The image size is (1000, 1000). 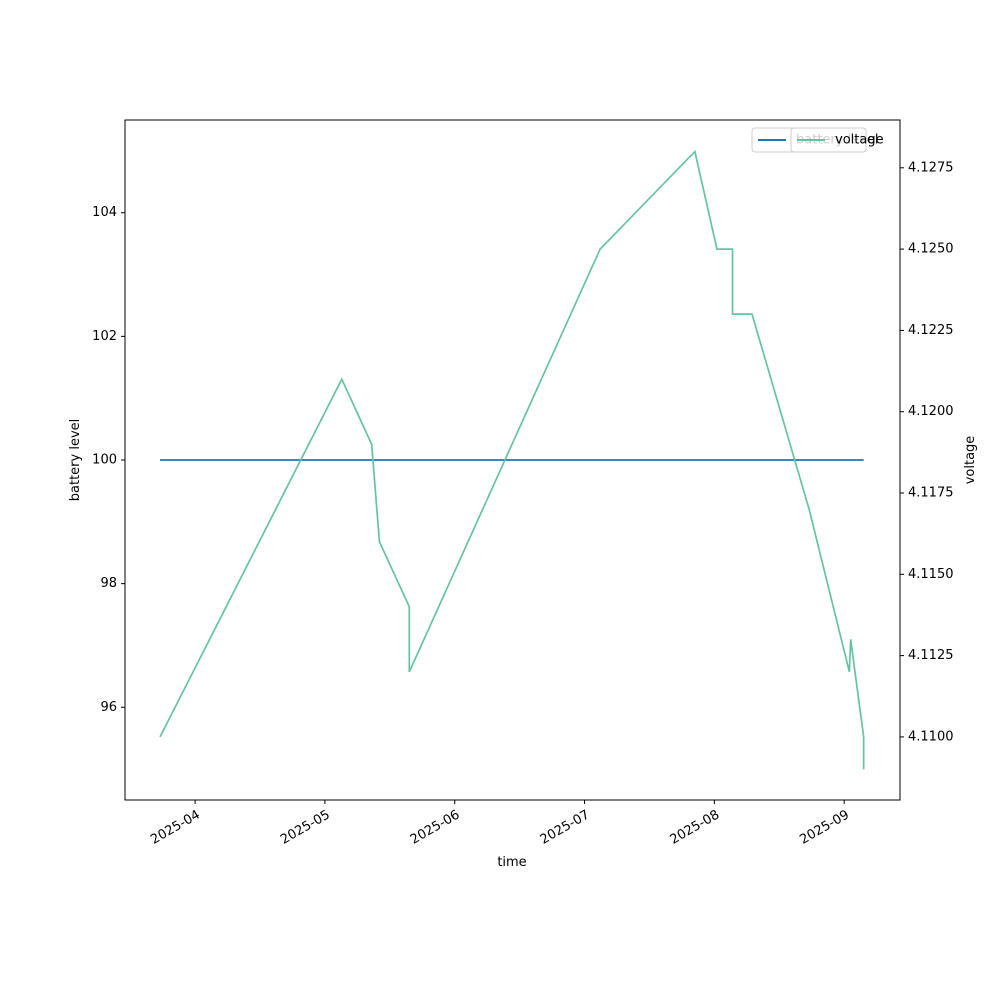 What do you see at coordinates (305, 828) in the screenshot?
I see `x-tick-label: 2025-05` at bounding box center [305, 828].